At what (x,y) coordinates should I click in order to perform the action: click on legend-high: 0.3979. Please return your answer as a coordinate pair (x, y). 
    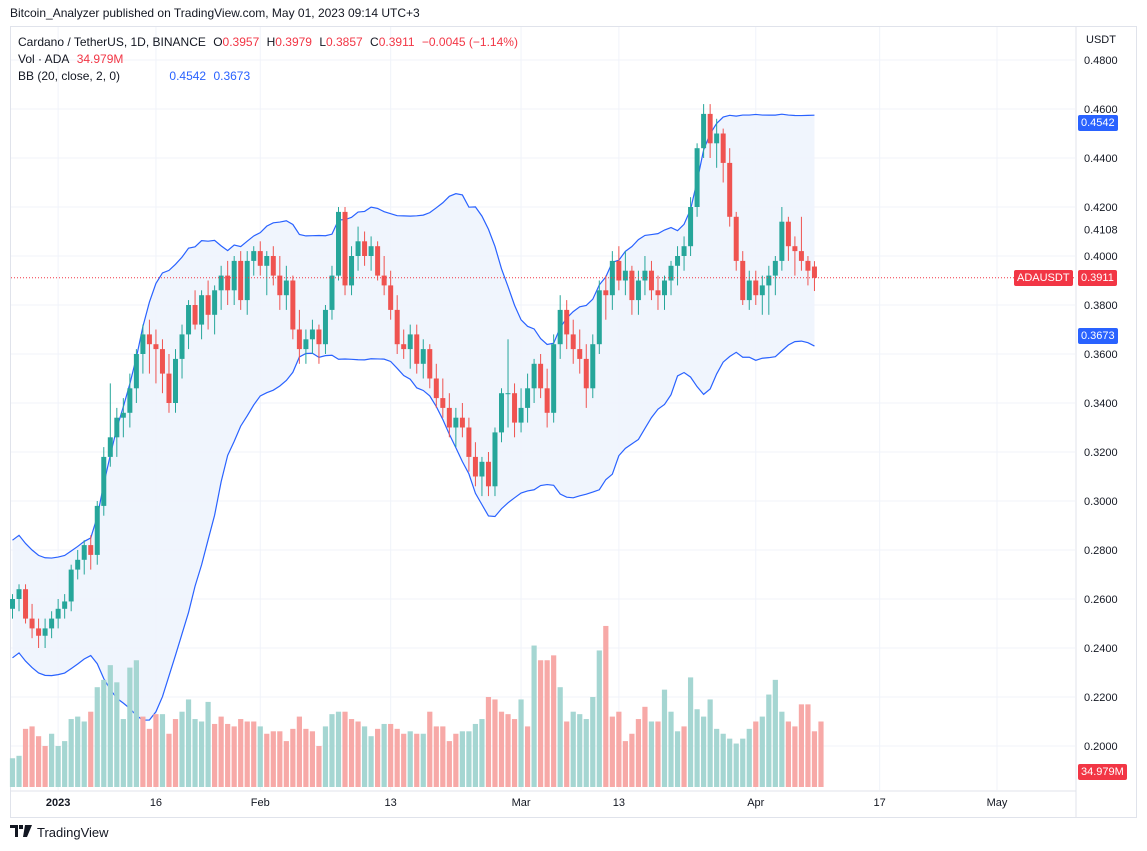
    Looking at the image, I should click on (293, 42).